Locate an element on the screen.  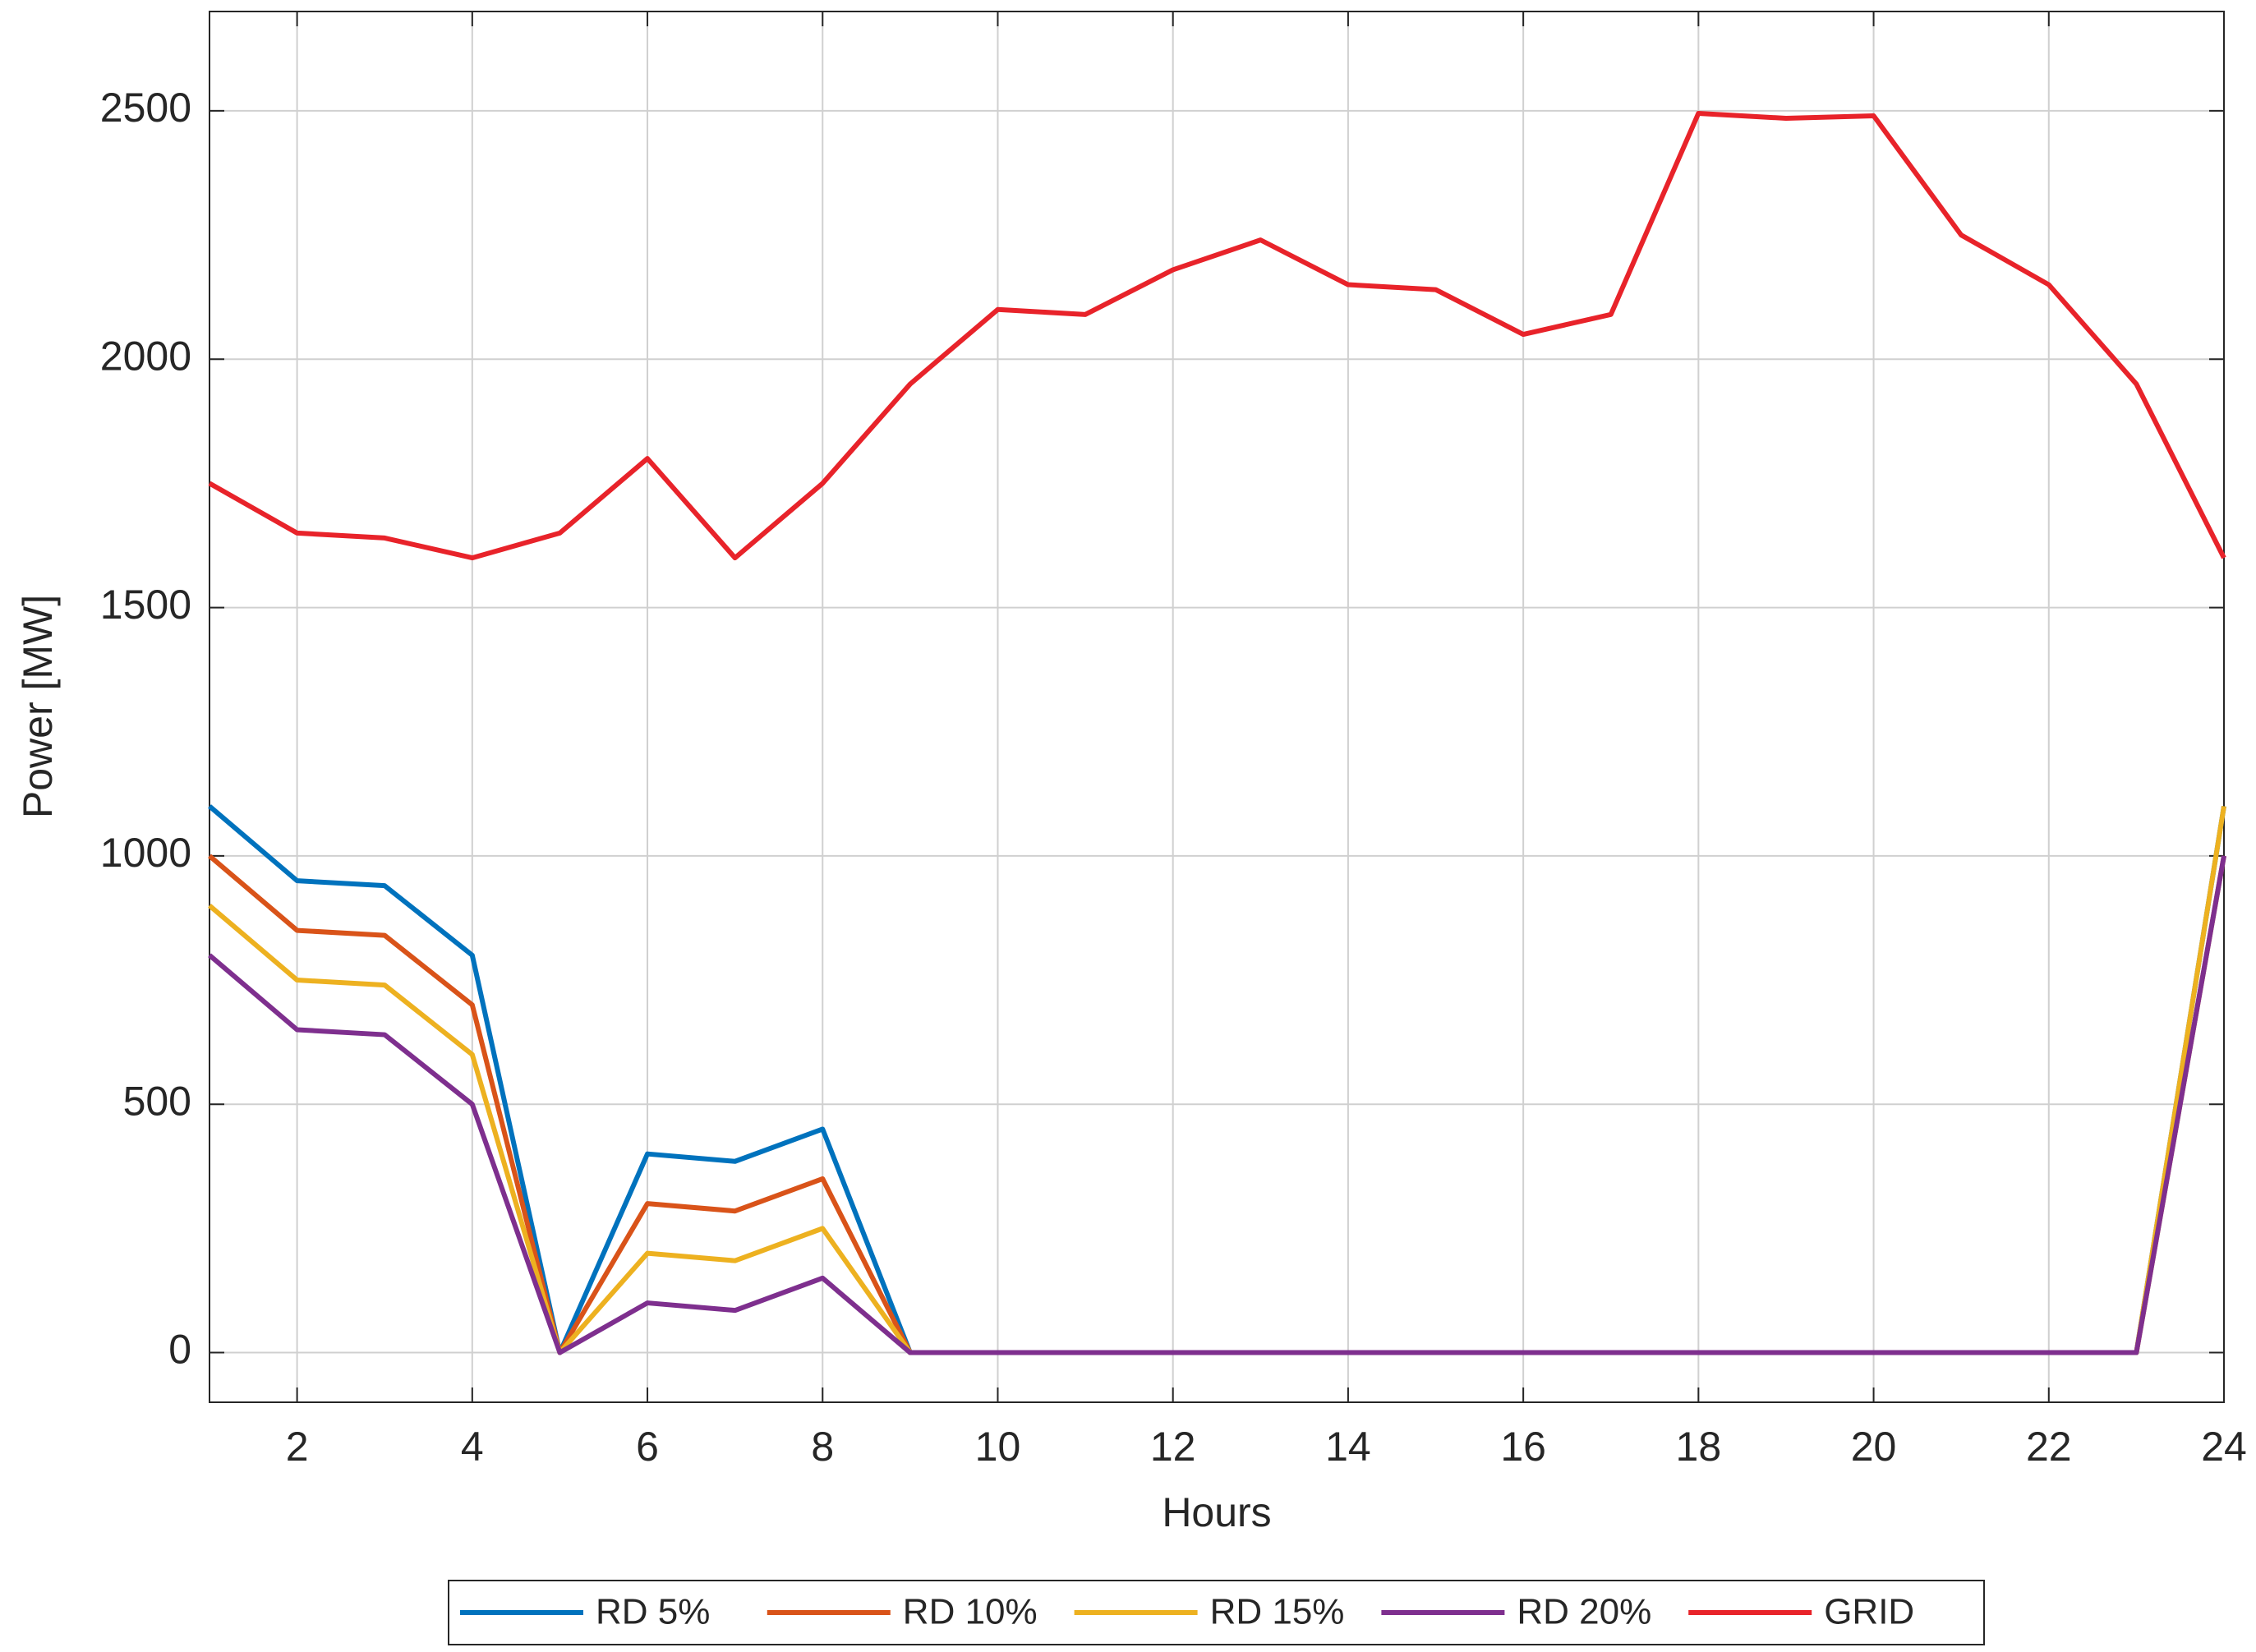
x-tick-label: 18 is located at coordinates (1699, 1447).